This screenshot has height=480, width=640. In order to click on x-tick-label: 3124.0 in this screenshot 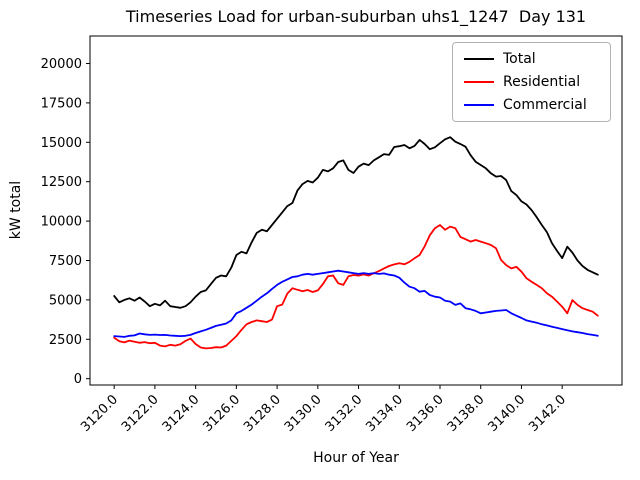, I will do `click(181, 413)`.